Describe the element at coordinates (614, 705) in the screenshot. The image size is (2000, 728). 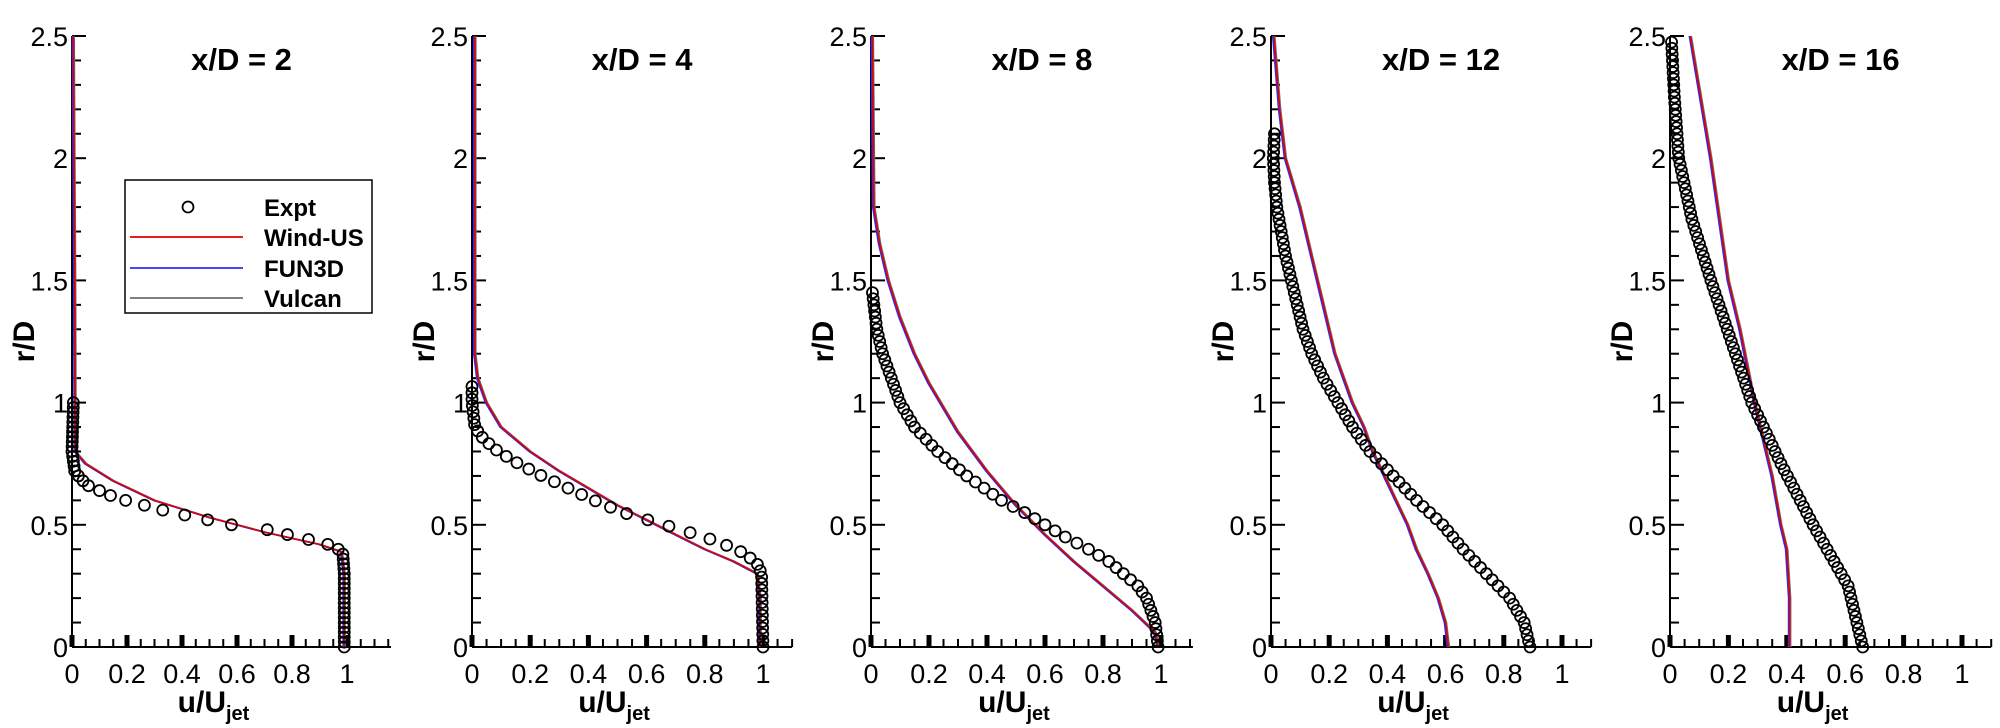
I see `x-axis-label: u/Ujet` at that location.